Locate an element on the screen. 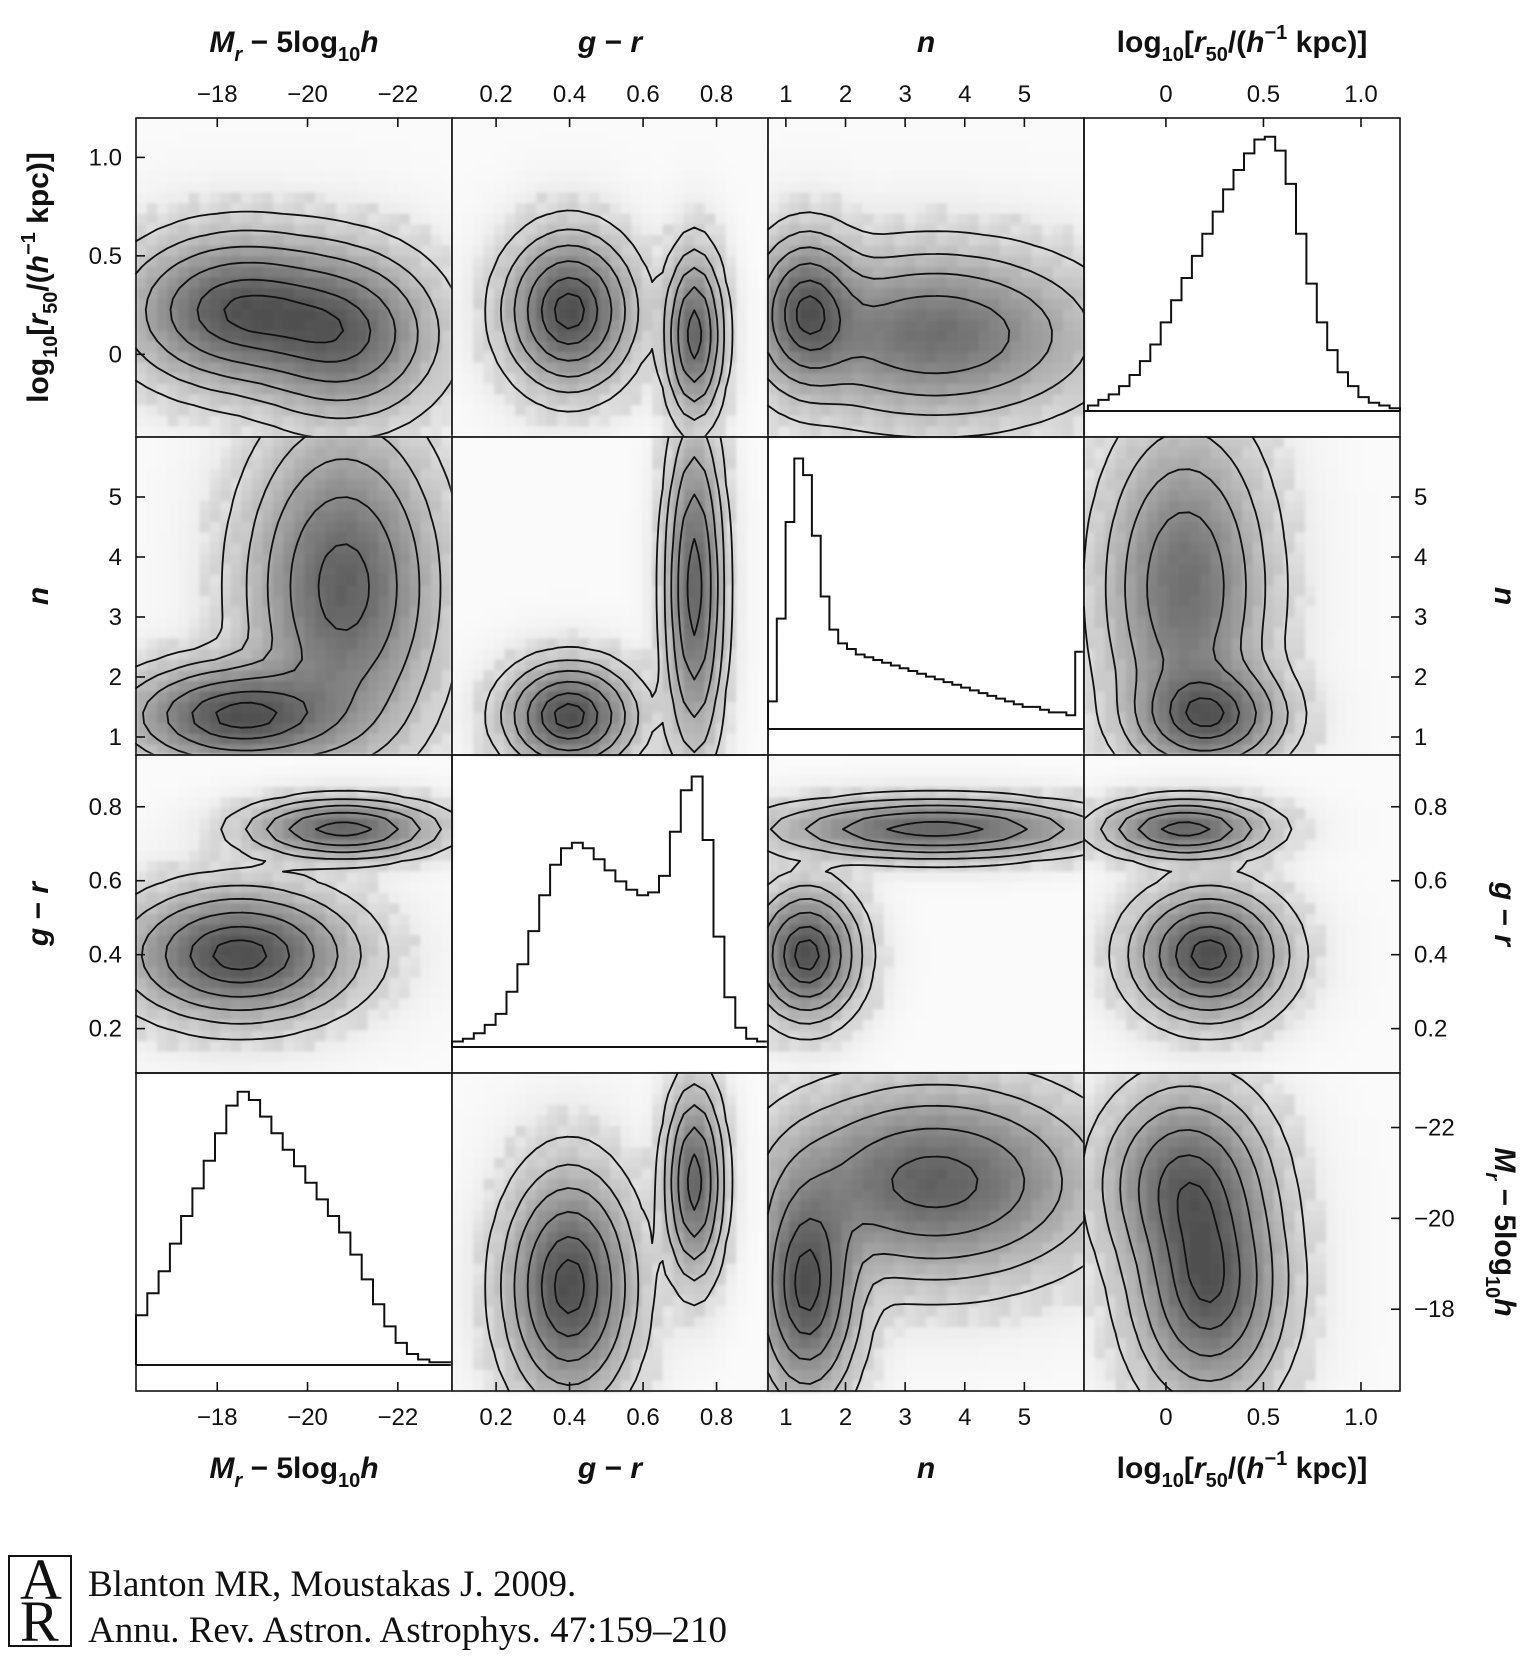  contours-n-vs-gr is located at coordinates (609, 596).